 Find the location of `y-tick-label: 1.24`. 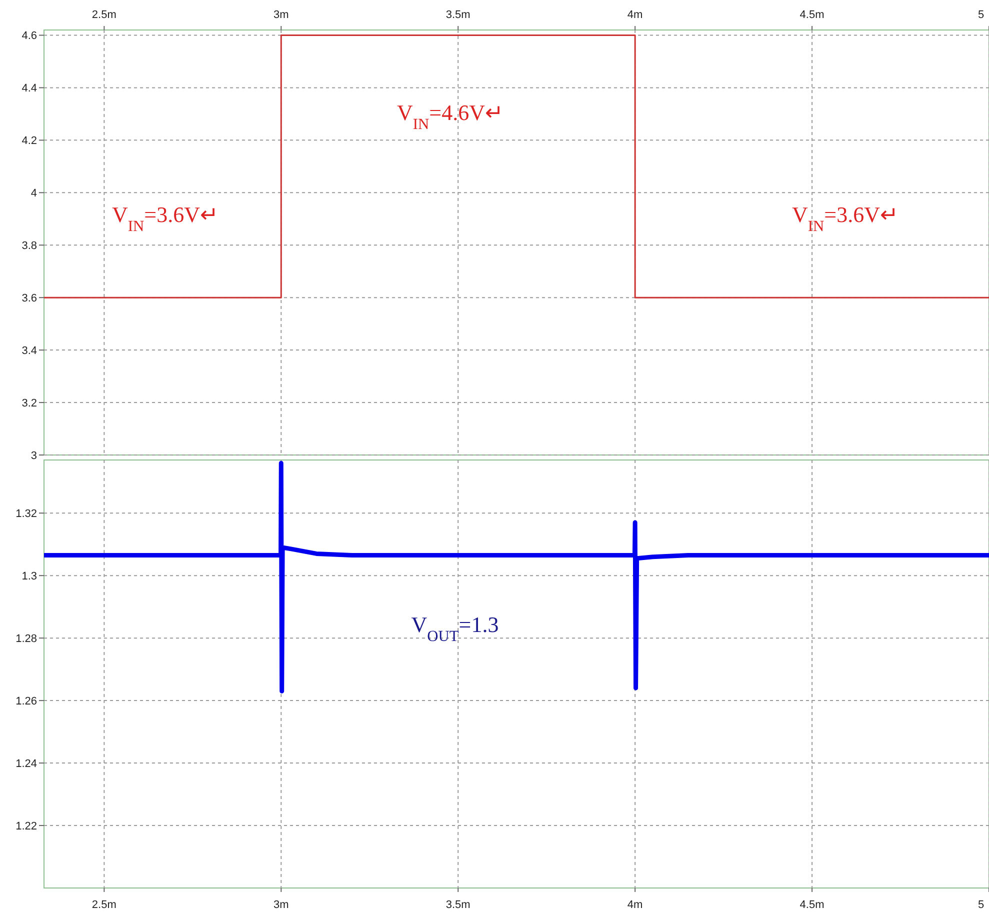

y-tick-label: 1.24 is located at coordinates (26, 764).